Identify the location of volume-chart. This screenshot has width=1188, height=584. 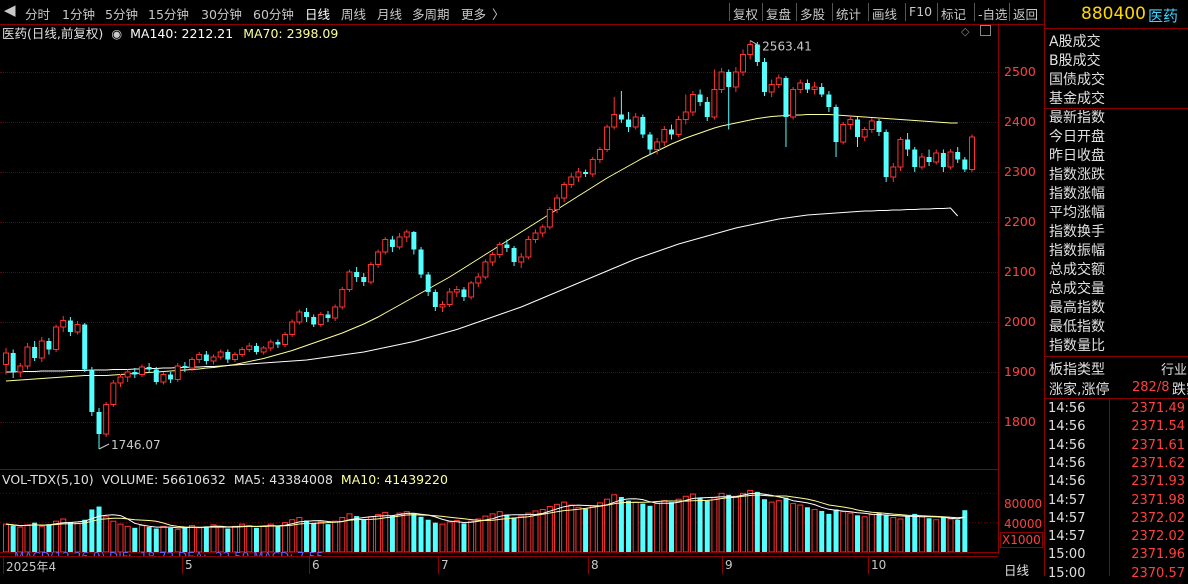
(499, 519).